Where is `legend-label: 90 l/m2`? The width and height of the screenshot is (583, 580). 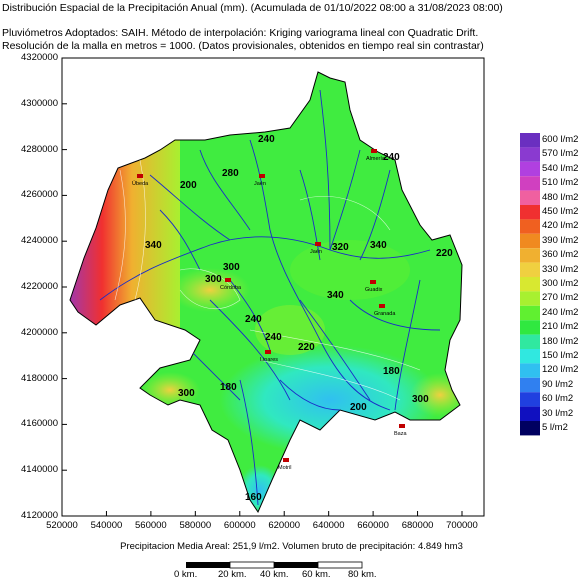
legend-label: 90 l/m2 is located at coordinates (558, 384).